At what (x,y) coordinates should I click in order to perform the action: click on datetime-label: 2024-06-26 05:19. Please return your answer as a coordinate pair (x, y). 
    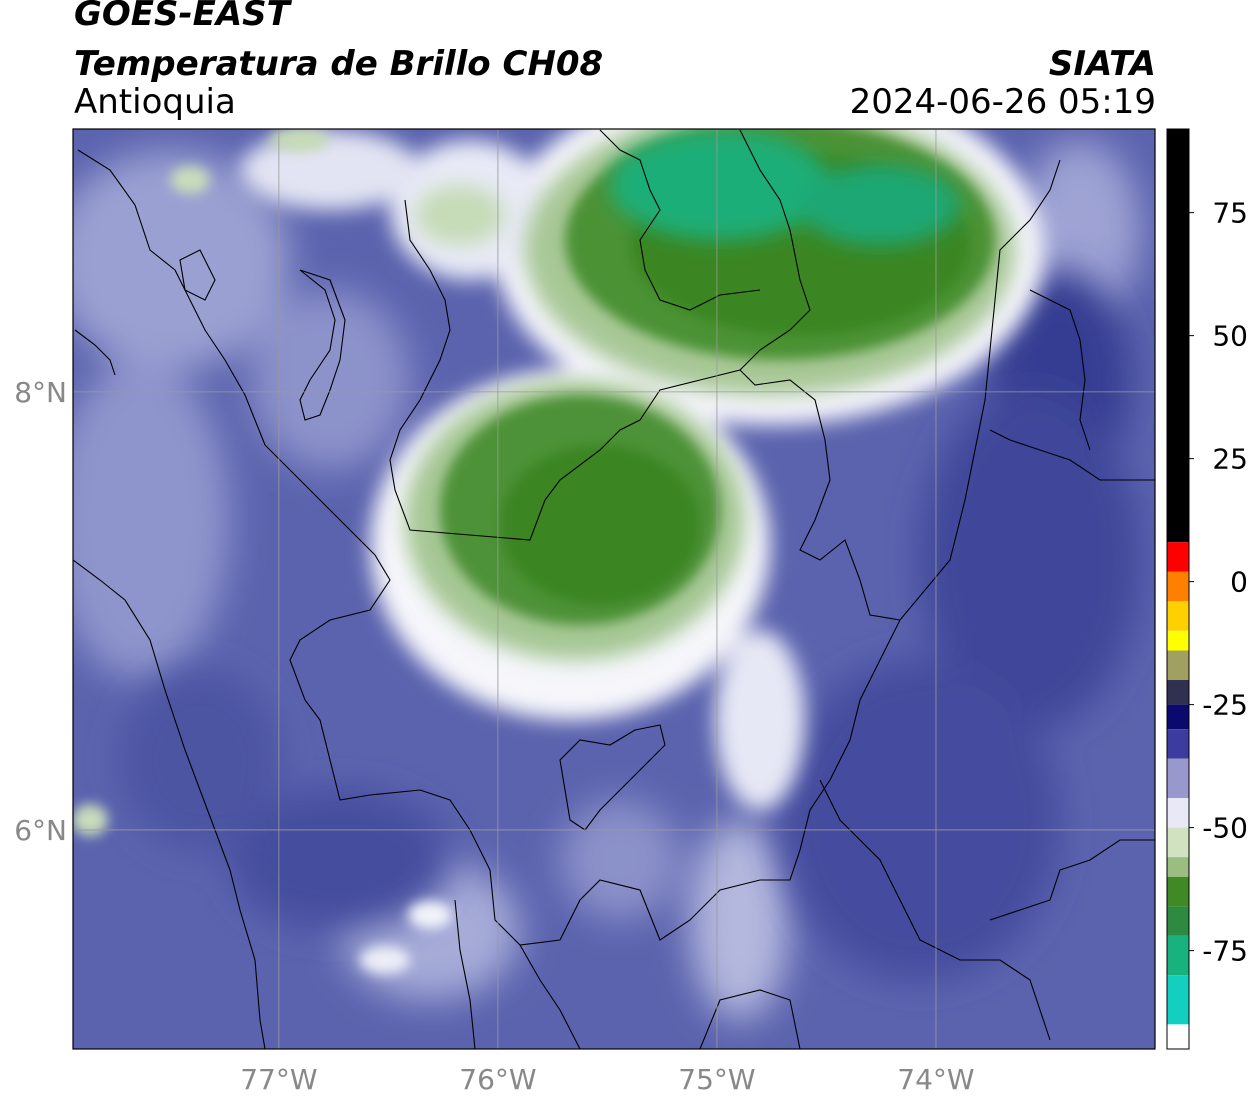
    Looking at the image, I should click on (1002, 102).